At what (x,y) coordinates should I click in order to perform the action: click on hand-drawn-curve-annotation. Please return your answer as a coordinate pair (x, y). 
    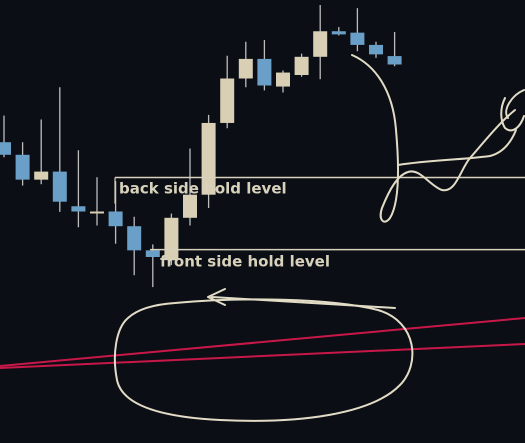
    Looking at the image, I should click on (457, 147).